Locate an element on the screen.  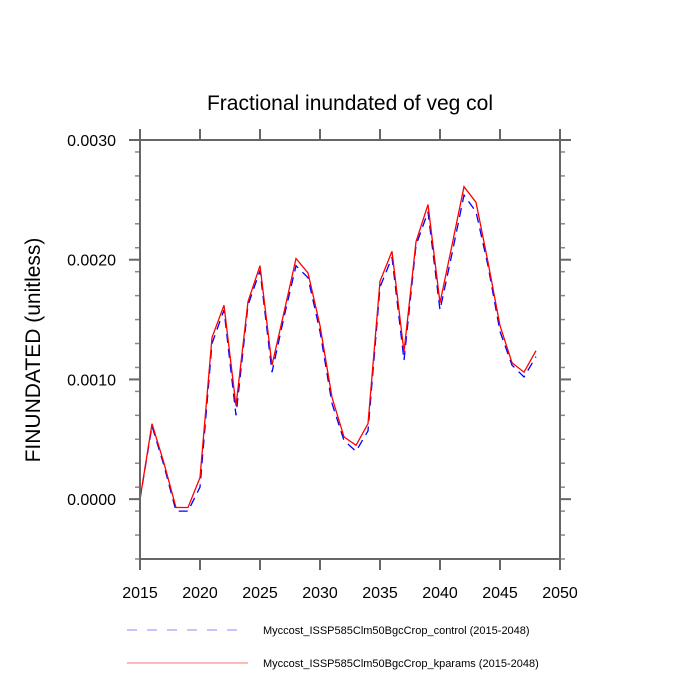
y-tick-label: 0.0010 is located at coordinates (91, 380).